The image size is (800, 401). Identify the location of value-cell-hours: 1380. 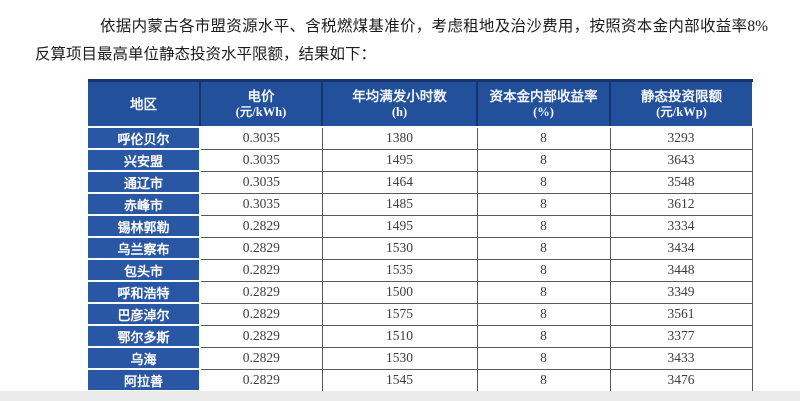
(399, 138).